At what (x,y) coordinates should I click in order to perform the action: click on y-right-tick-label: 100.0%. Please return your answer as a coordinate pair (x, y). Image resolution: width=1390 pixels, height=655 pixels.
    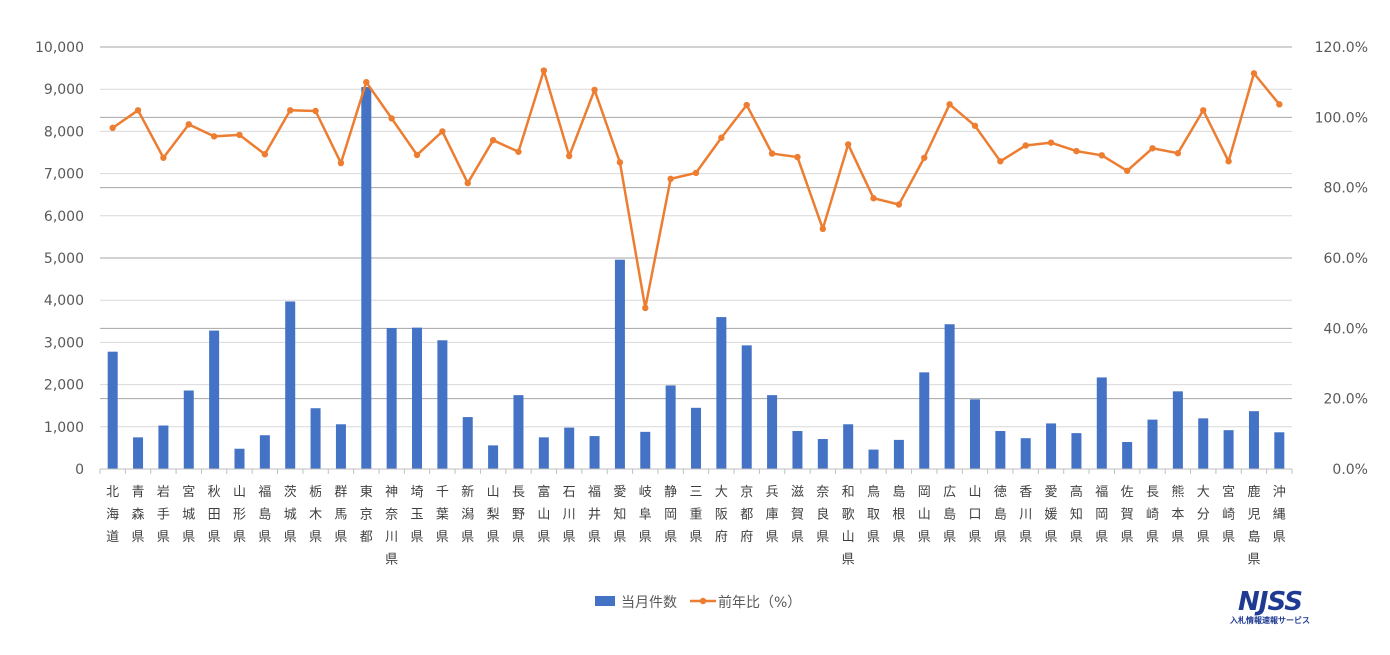
    Looking at the image, I should click on (1341, 118).